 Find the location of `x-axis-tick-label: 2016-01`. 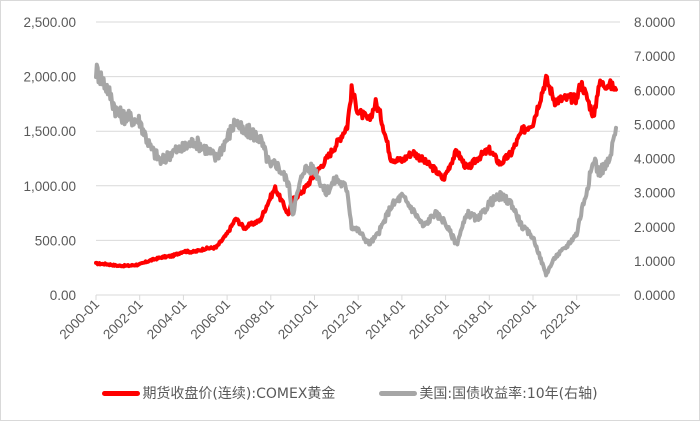

x-axis-tick-label: 2016-01 is located at coordinates (429, 320).